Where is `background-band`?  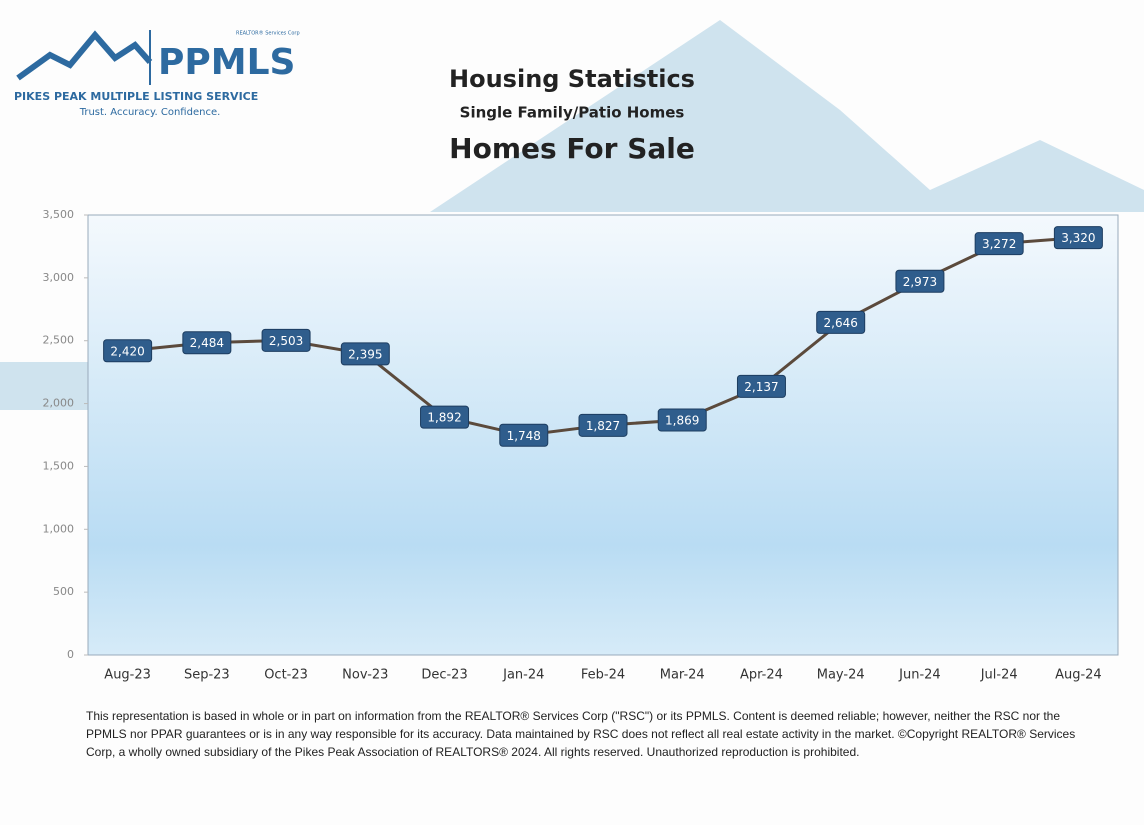 background-band is located at coordinates (45, 386).